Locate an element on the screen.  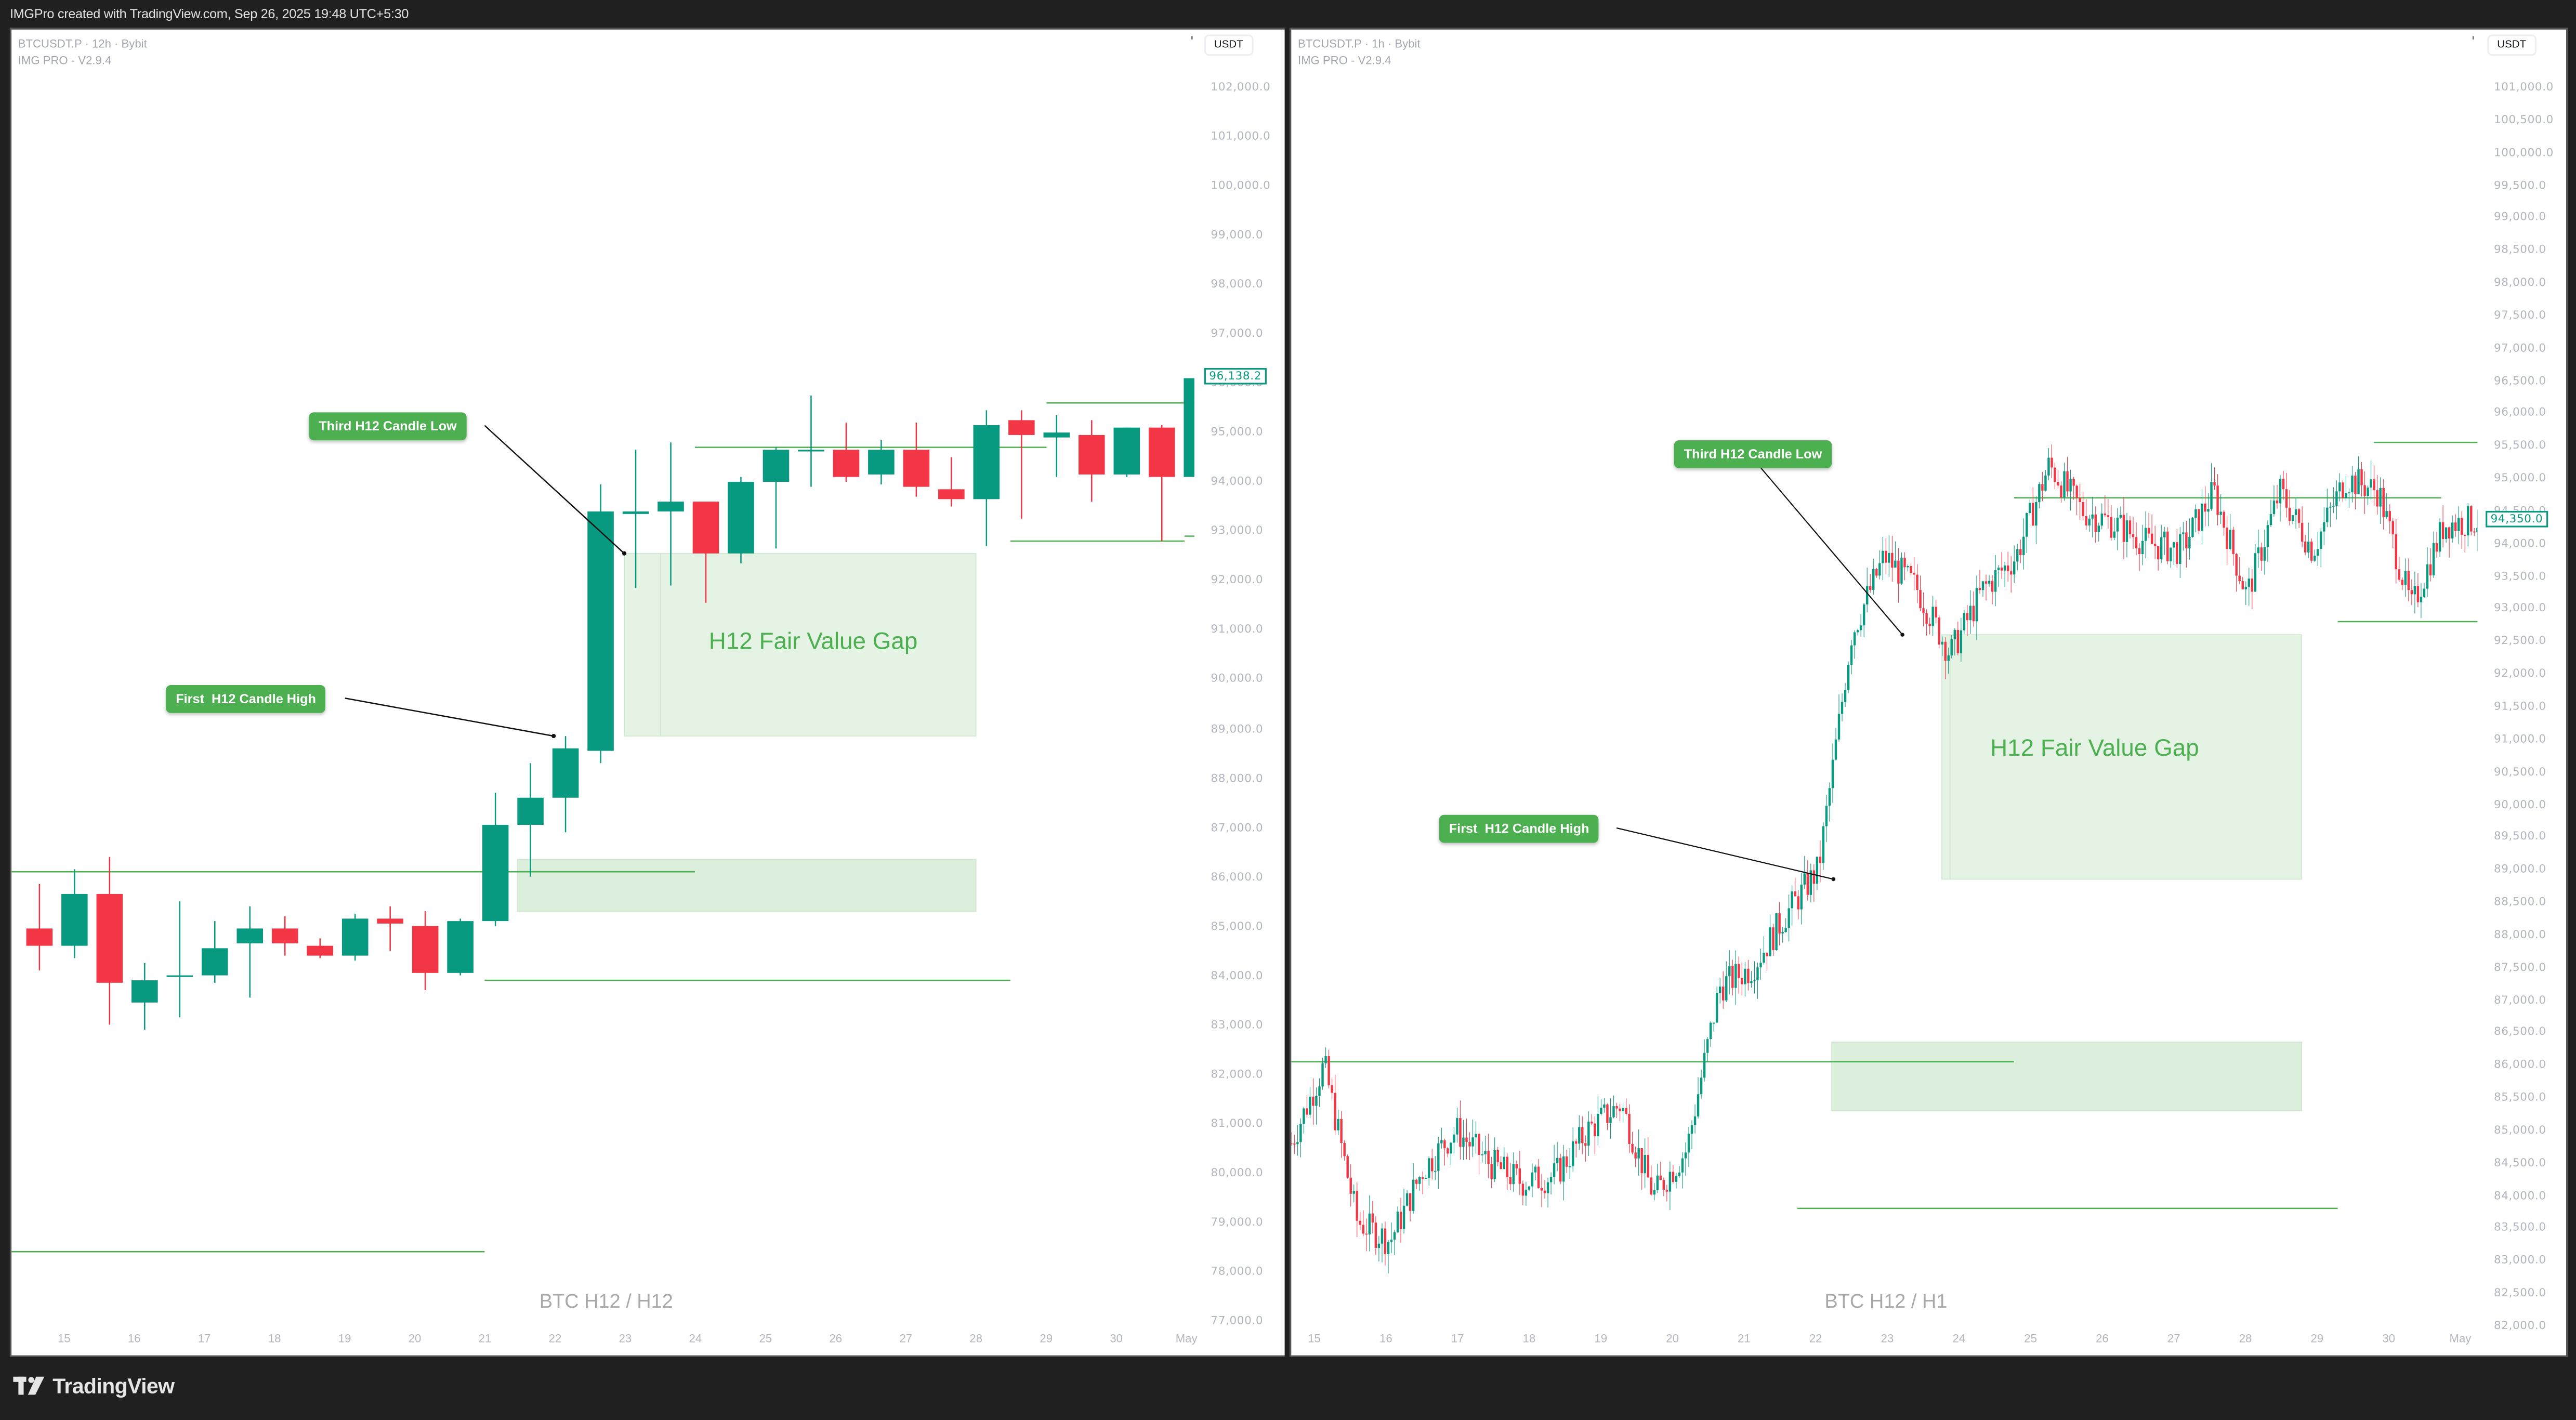
price-tick: 88,500.0 is located at coordinates (2520, 902).